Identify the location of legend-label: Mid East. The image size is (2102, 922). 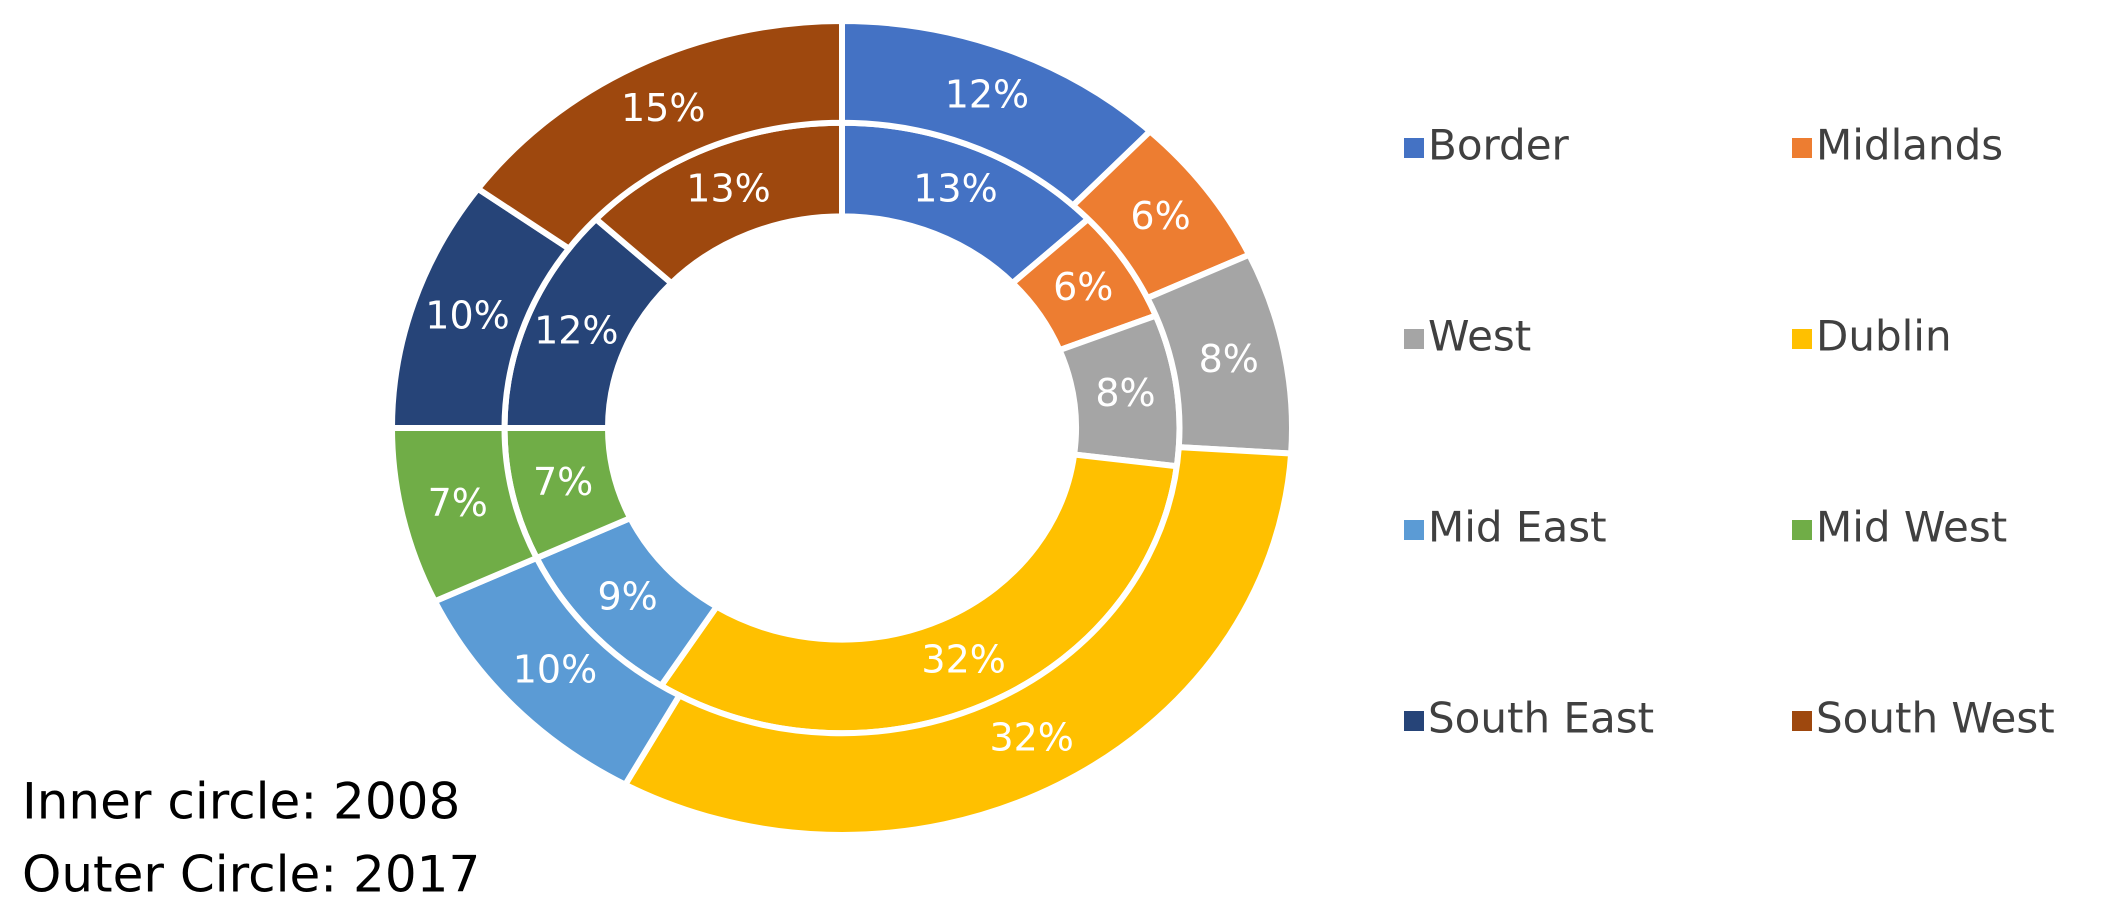
(1517, 527).